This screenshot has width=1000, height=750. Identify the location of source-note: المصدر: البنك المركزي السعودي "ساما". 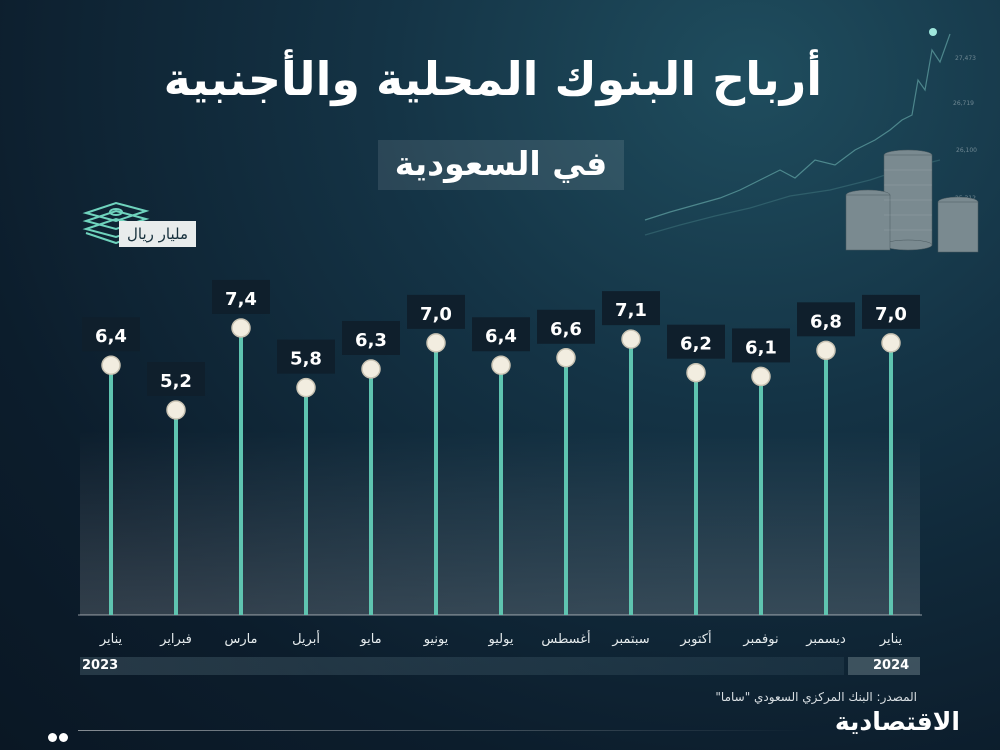
(816, 697).